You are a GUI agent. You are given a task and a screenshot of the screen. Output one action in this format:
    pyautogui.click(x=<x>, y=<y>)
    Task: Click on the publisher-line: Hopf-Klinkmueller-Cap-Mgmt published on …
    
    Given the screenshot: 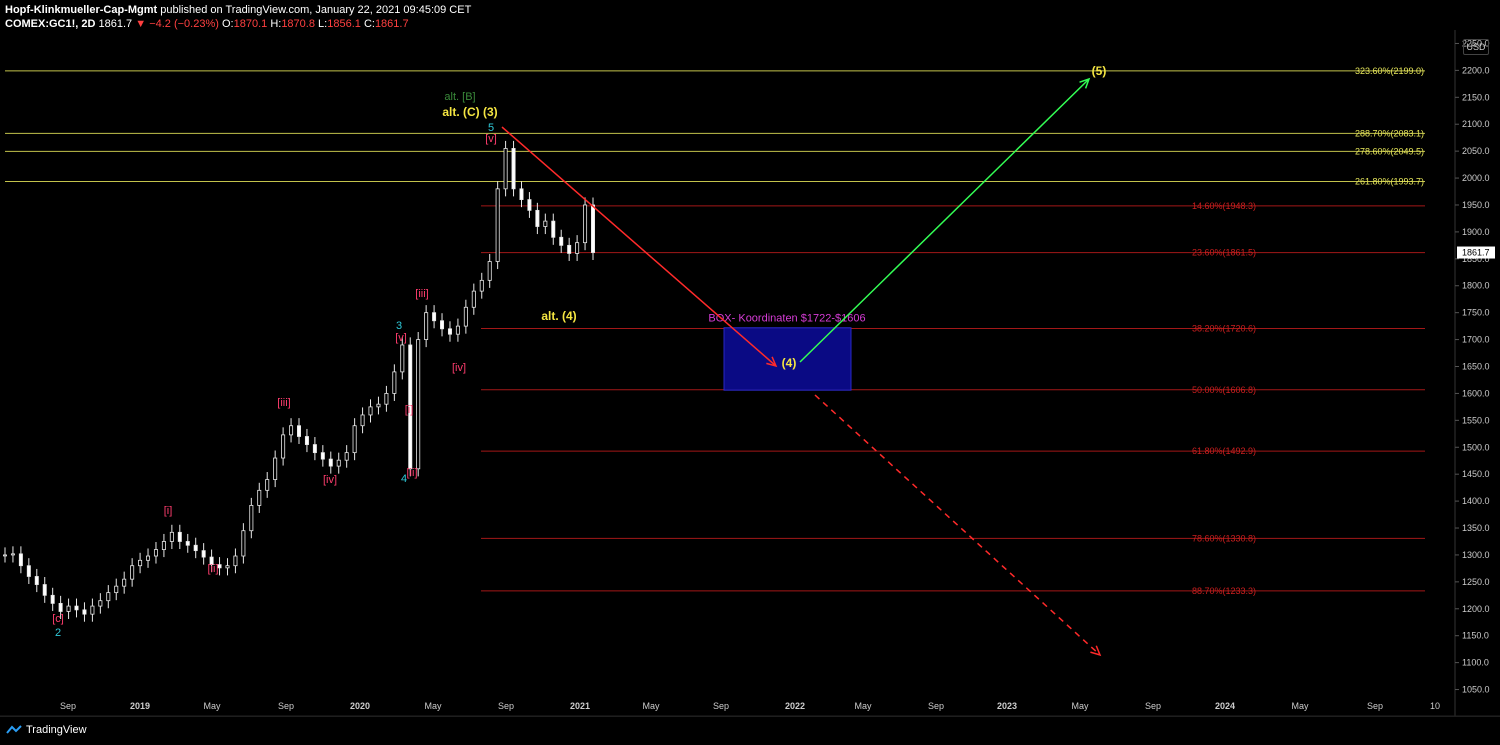 What is the action you would take?
    pyautogui.click(x=238, y=10)
    